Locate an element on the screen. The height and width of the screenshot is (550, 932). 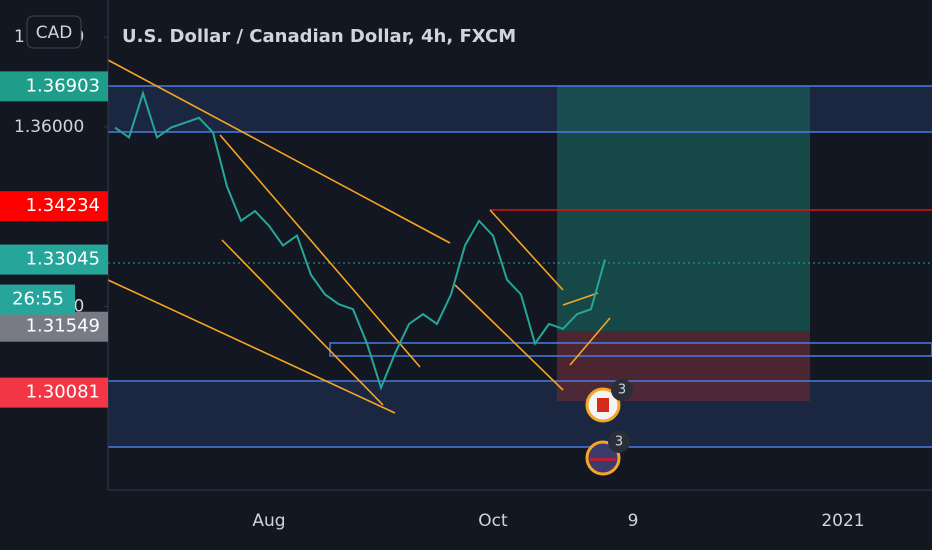
currency-button is located at coordinates (54, 32).